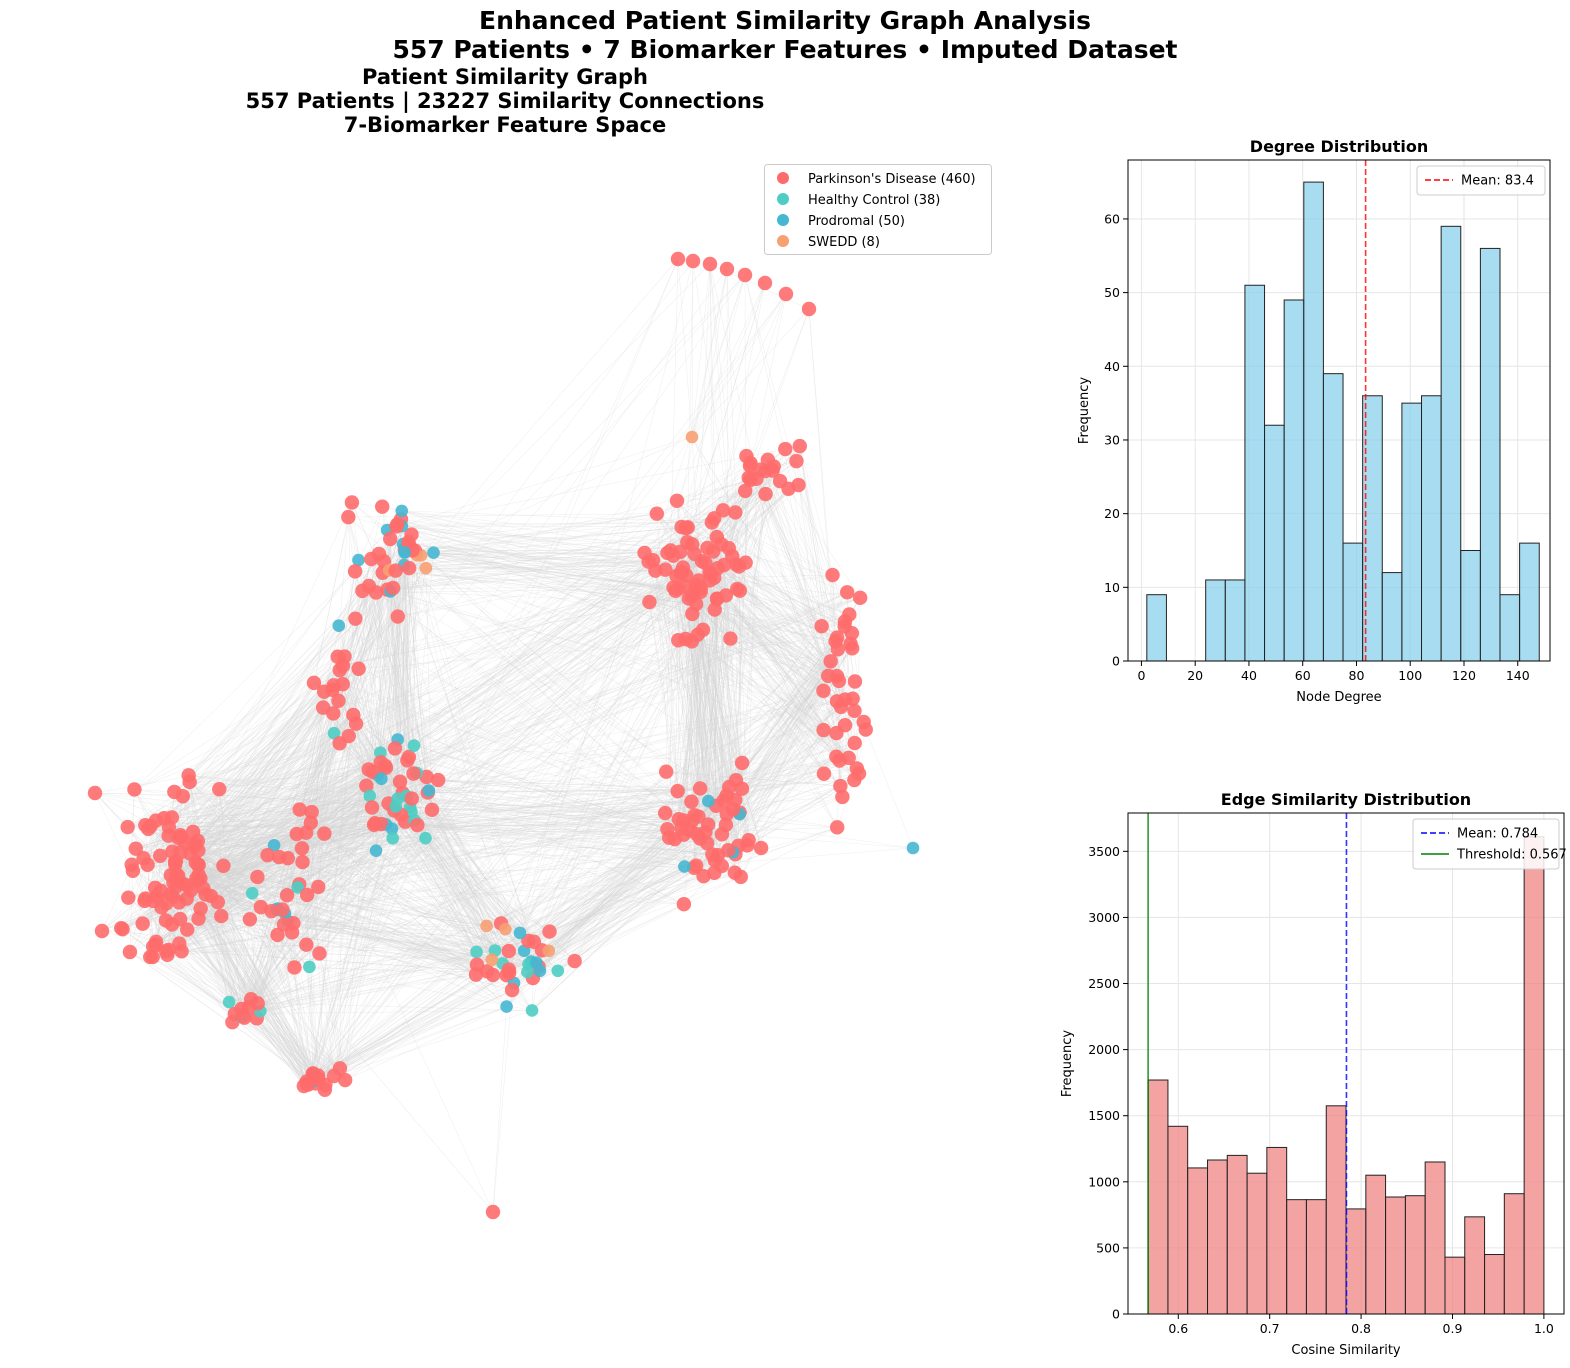 The height and width of the screenshot is (1368, 1570). Describe the element at coordinates (1453, 1328) in the screenshot. I see `x-tick-label: 0.9` at that location.